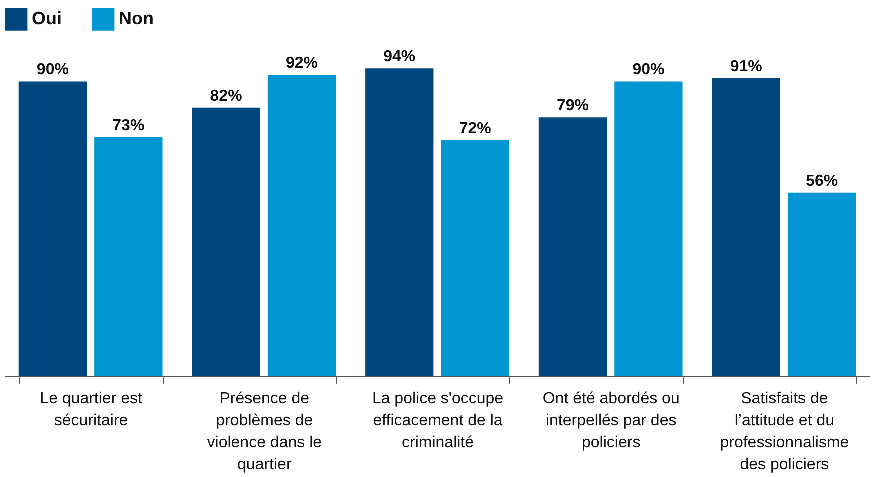 This screenshot has height=477, width=875. Describe the element at coordinates (264, 432) in the screenshot. I see `x-tick-label: Présence de problèmes de violence dans le quartier` at that location.